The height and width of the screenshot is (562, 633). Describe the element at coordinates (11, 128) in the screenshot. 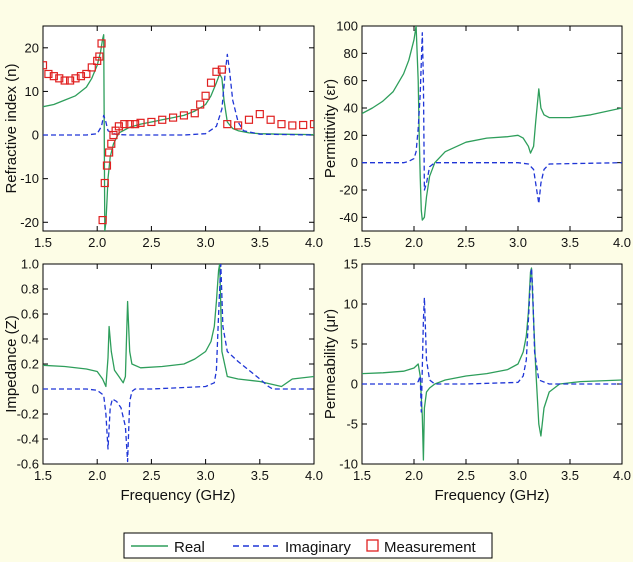

I see `y-axis-label-refractive-index: Refractive index (n)` at that location.